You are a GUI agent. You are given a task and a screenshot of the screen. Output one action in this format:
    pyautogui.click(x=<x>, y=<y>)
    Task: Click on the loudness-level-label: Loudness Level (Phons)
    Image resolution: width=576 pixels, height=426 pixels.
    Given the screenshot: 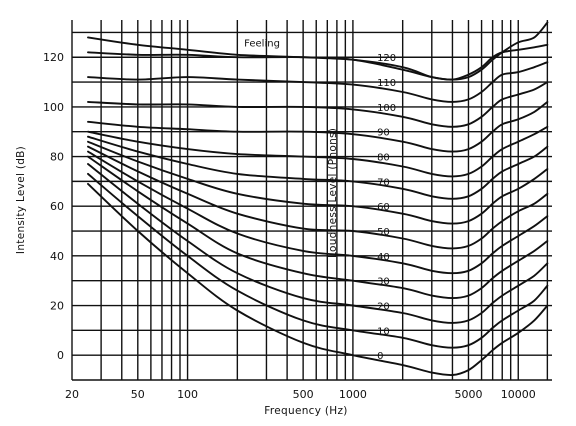 What is the action you would take?
    pyautogui.click(x=333, y=193)
    